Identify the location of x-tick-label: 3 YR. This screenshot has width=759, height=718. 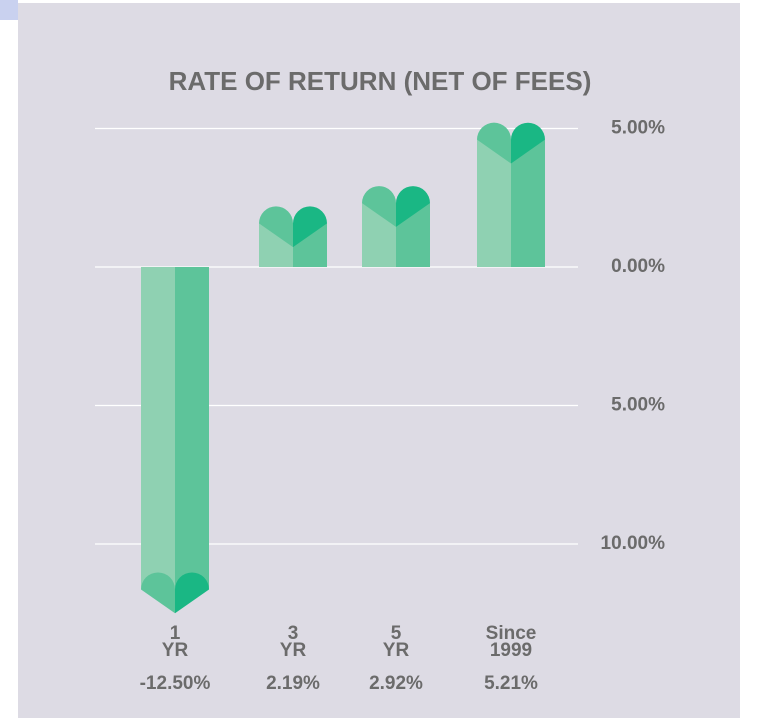
(293, 642).